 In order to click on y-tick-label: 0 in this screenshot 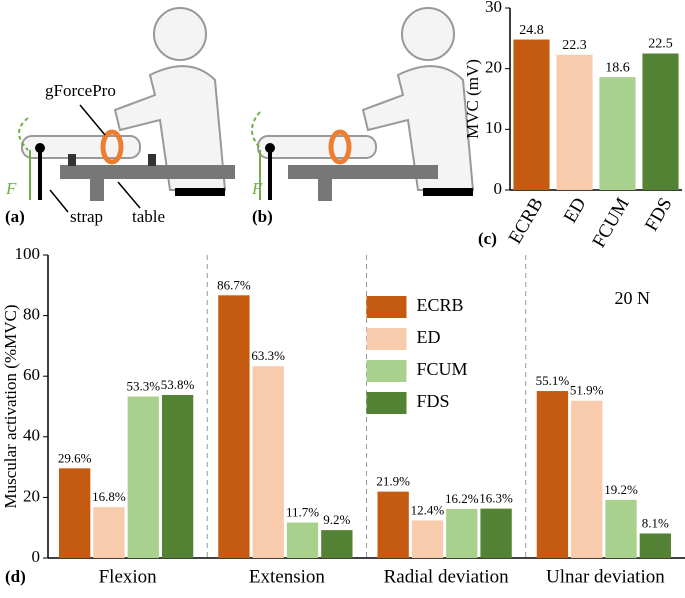, I will do `click(36, 556)`.